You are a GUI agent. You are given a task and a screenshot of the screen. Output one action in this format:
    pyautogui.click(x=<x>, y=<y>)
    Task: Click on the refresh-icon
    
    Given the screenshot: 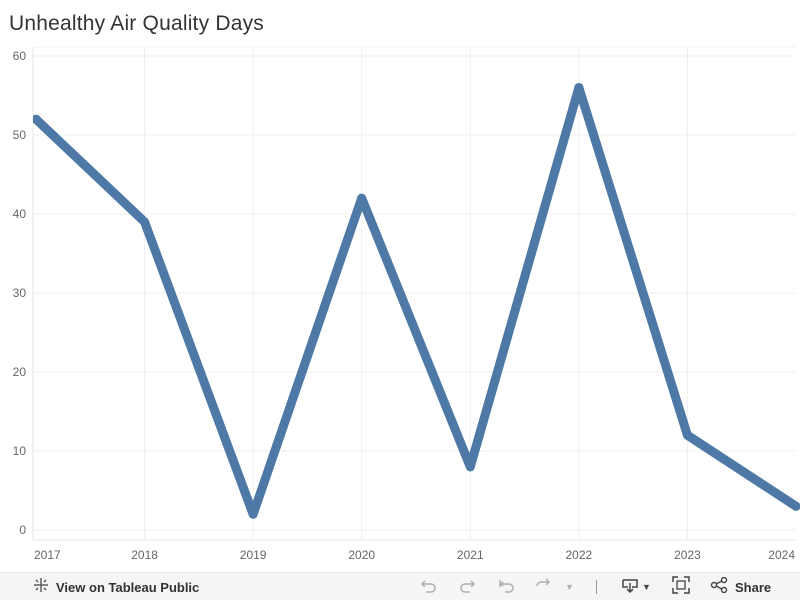 What is the action you would take?
    pyautogui.click(x=545, y=587)
    